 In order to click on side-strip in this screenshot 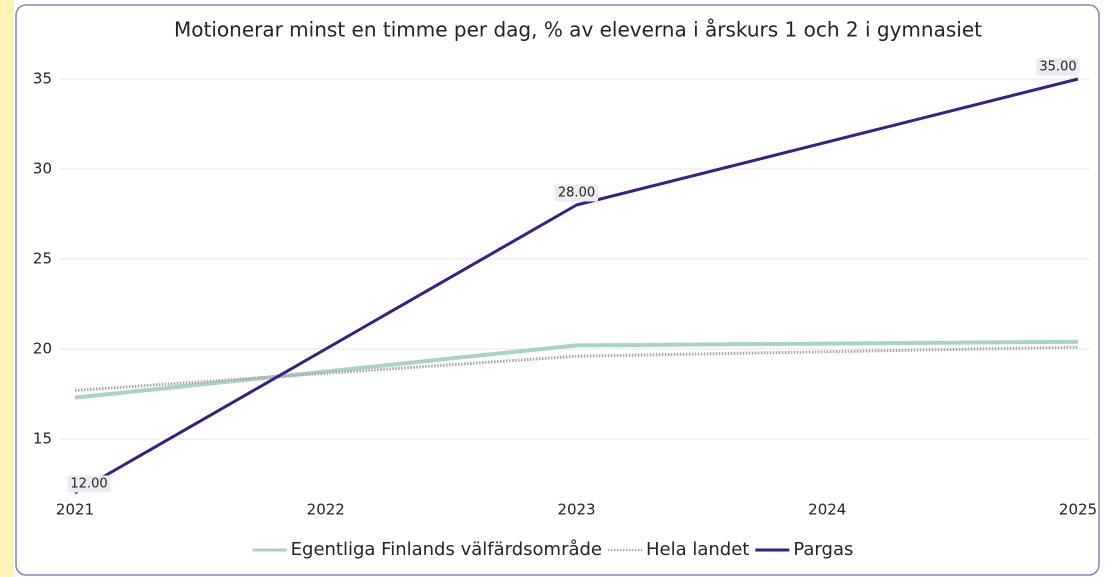, I will do `click(7, 288)`.